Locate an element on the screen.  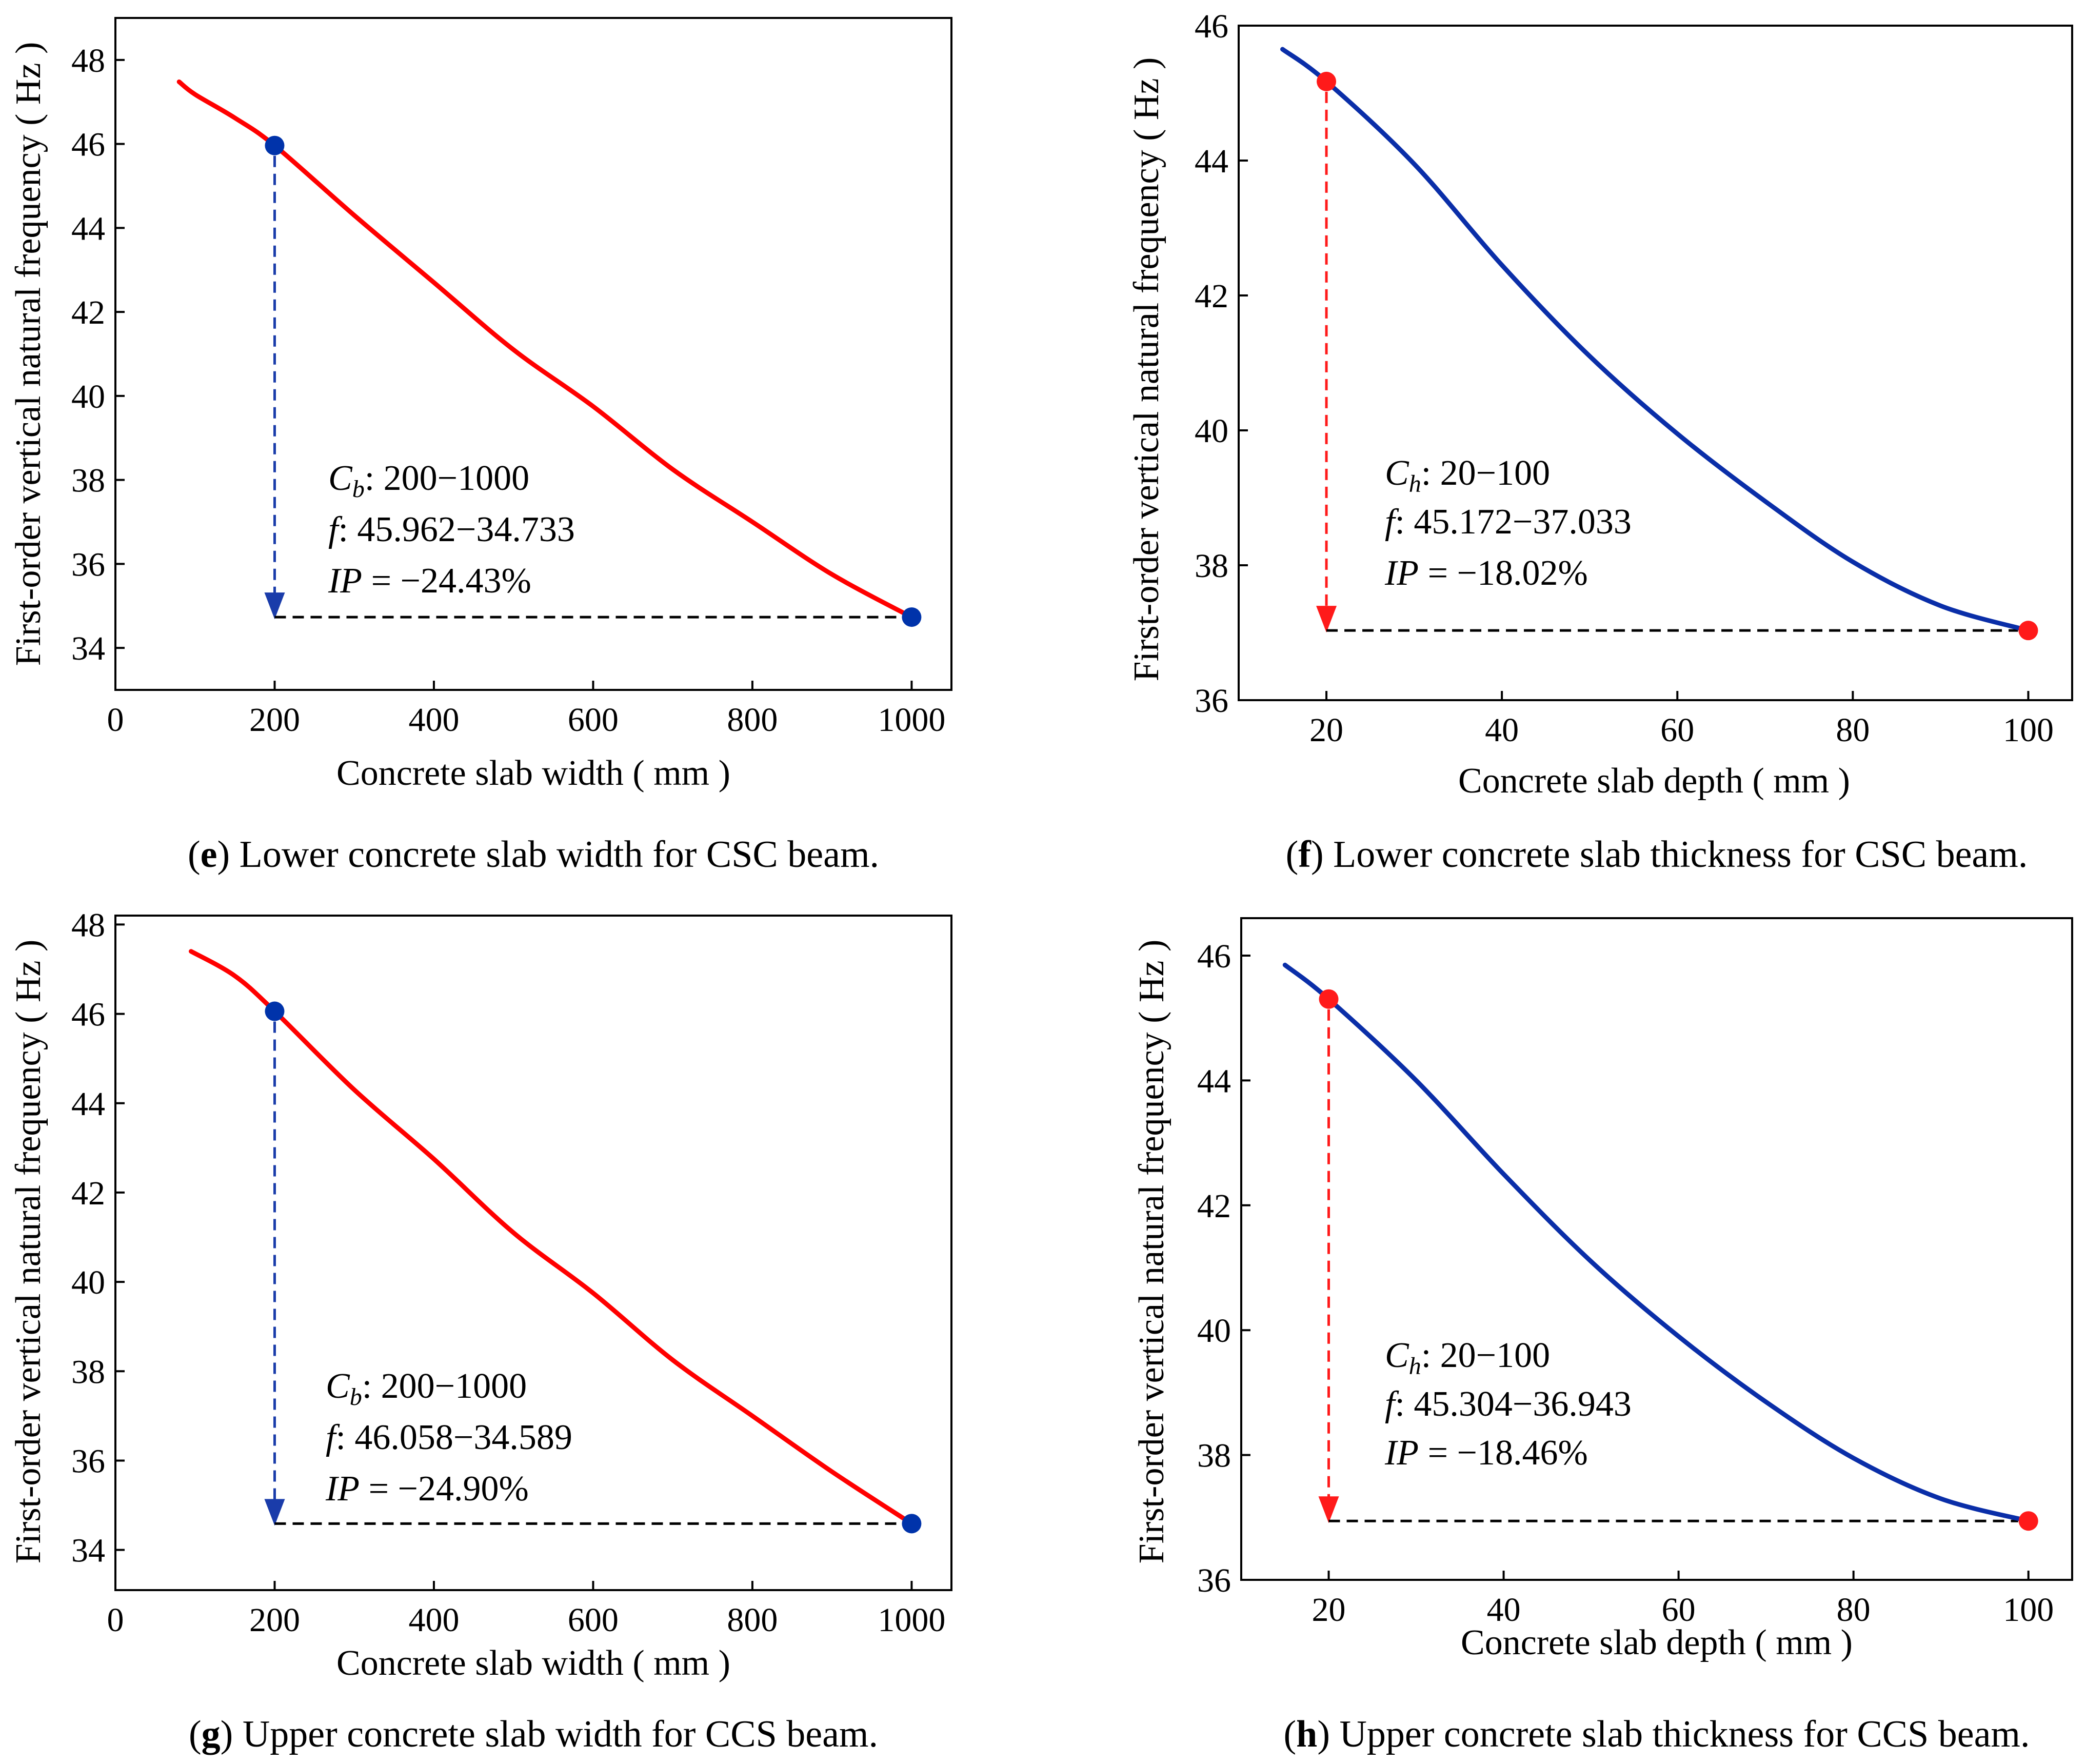
y-tick-label: 48 is located at coordinates (88, 925).